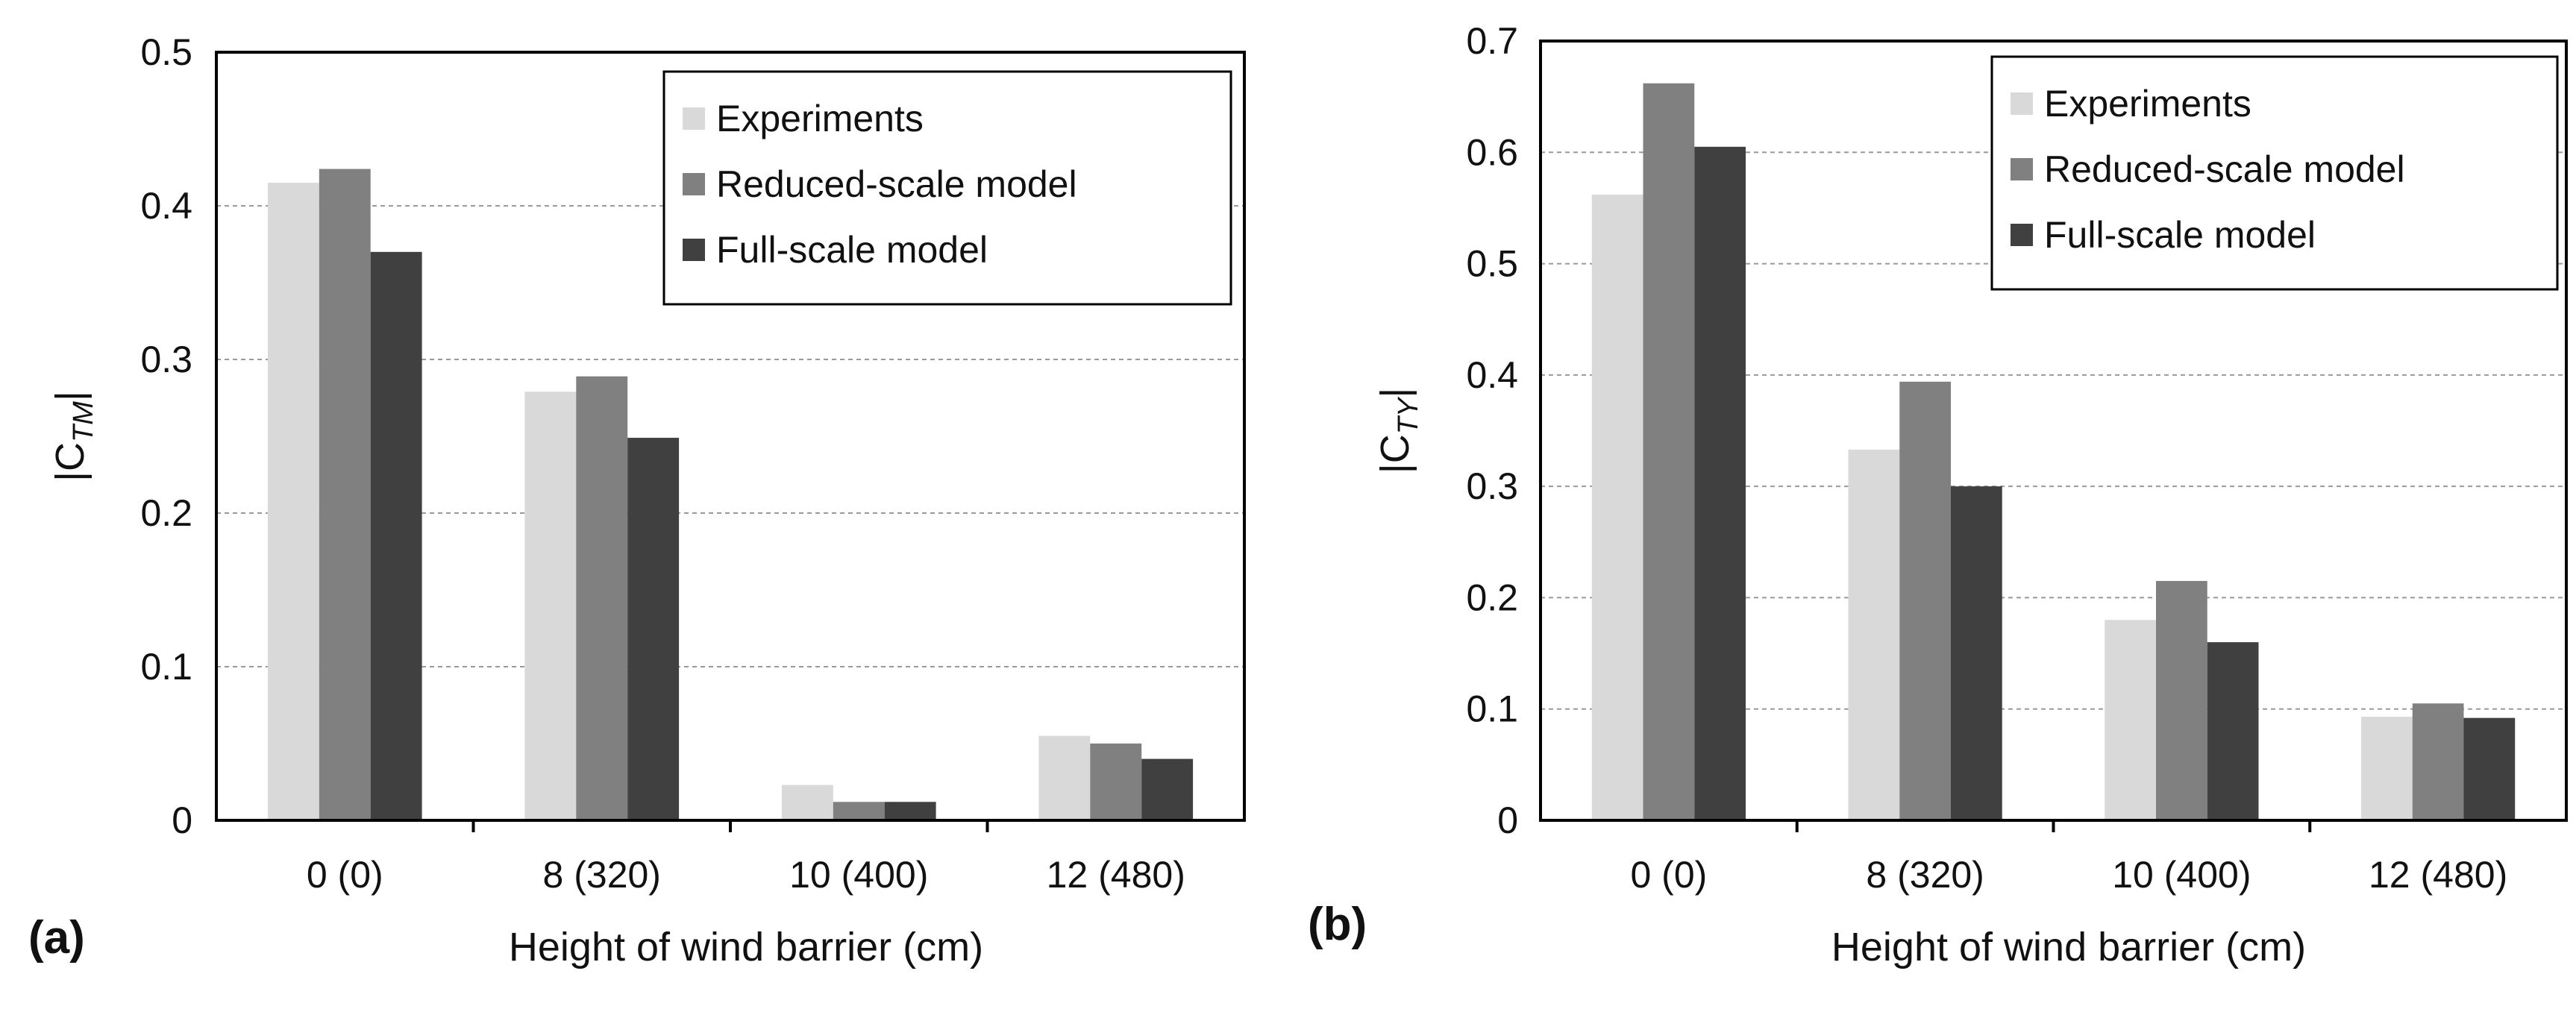  Describe the element at coordinates (1492, 41) in the screenshot. I see `y-tick-label: 0.7` at that location.